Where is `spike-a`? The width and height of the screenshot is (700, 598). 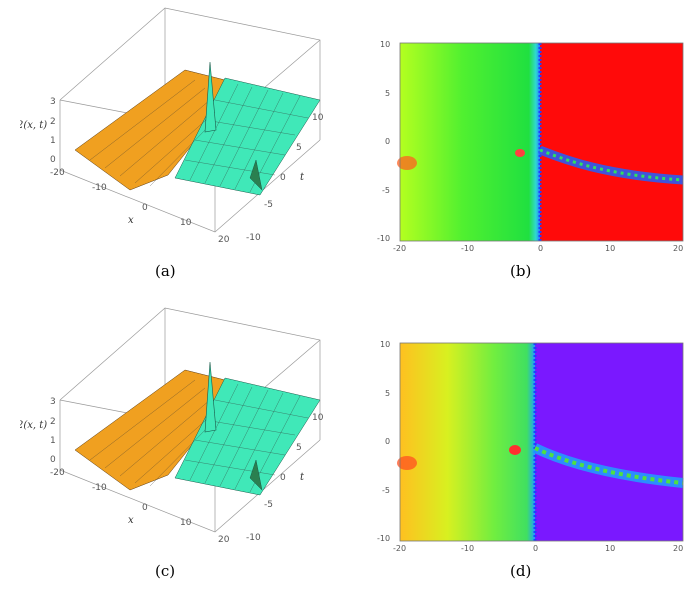 spike-a is located at coordinates (210, 97).